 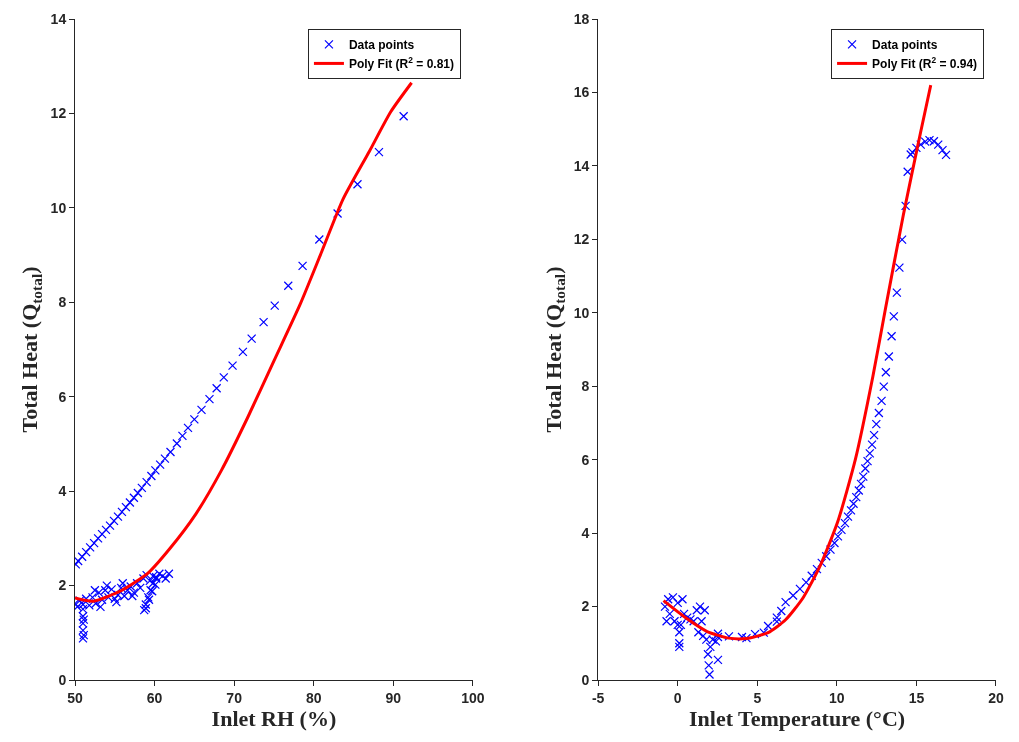 I want to click on x-axis-title: Inlet Temperature (°C), so click(x=797, y=718).